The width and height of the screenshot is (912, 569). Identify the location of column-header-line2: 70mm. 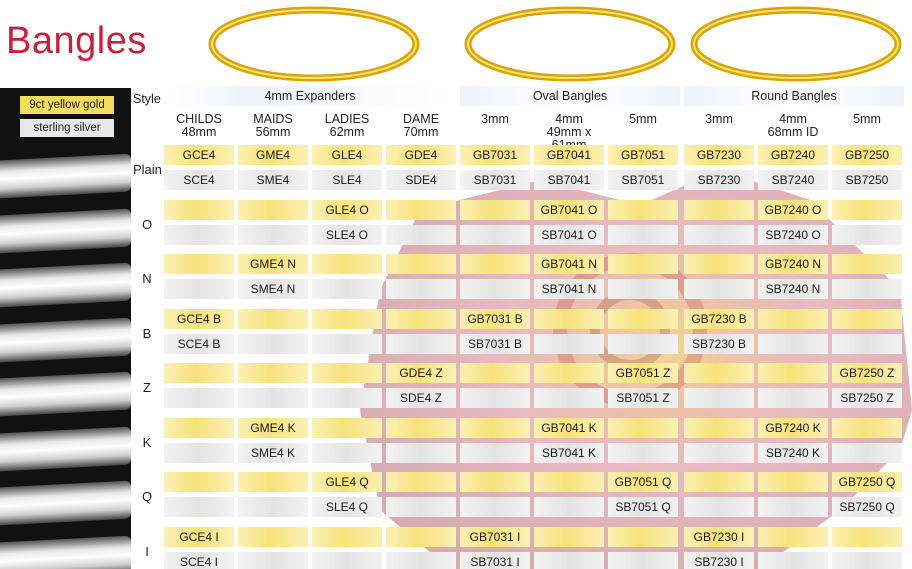
(421, 132).